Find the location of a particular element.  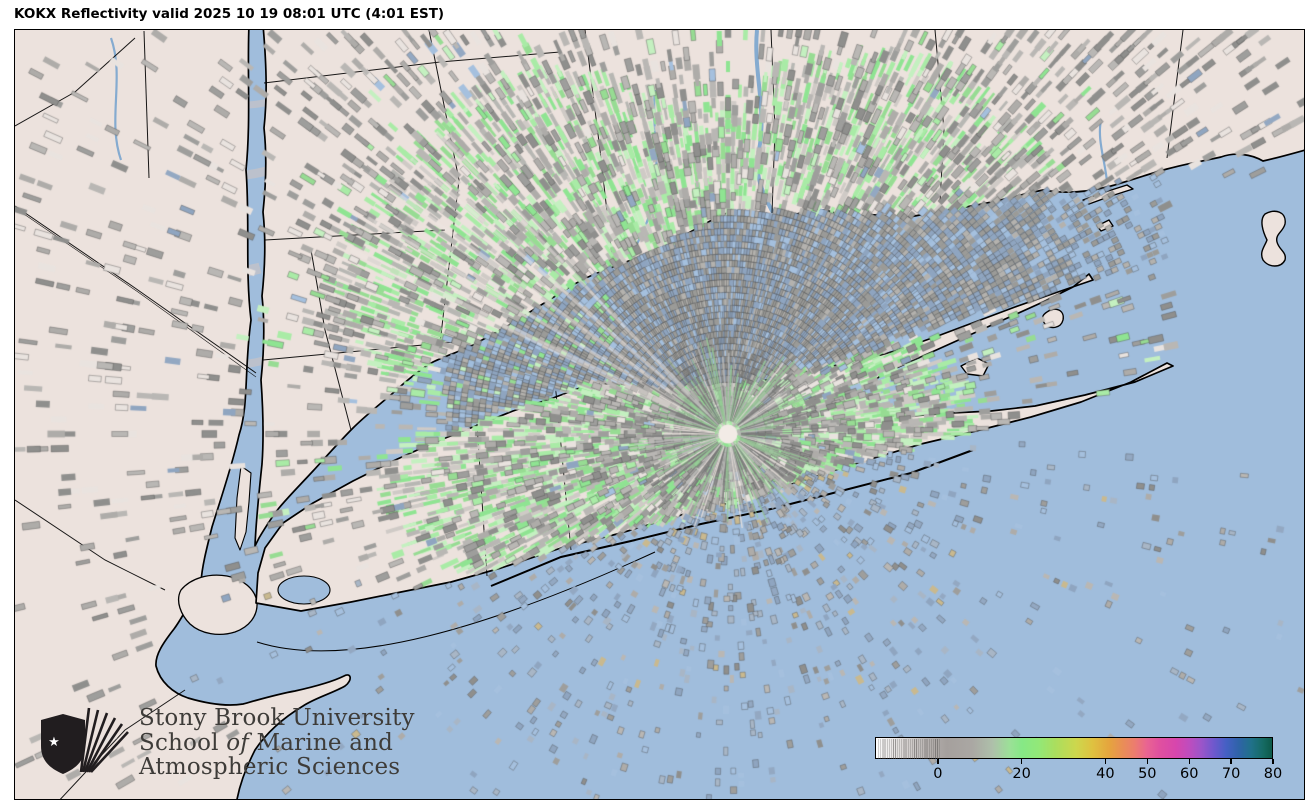

colorbar-tick-label: 60 is located at coordinates (1189, 774).